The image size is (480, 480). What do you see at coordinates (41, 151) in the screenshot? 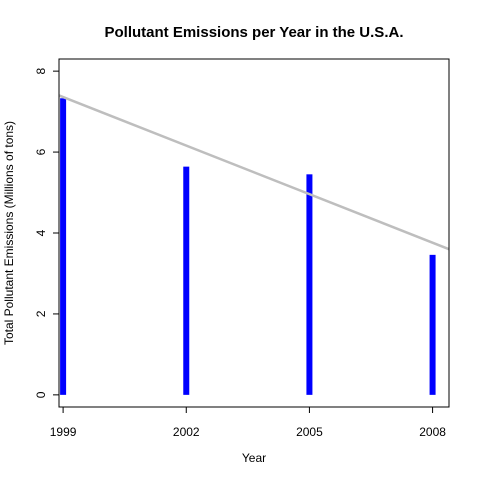
I see `y-tick-label-6: 6` at bounding box center [41, 151].